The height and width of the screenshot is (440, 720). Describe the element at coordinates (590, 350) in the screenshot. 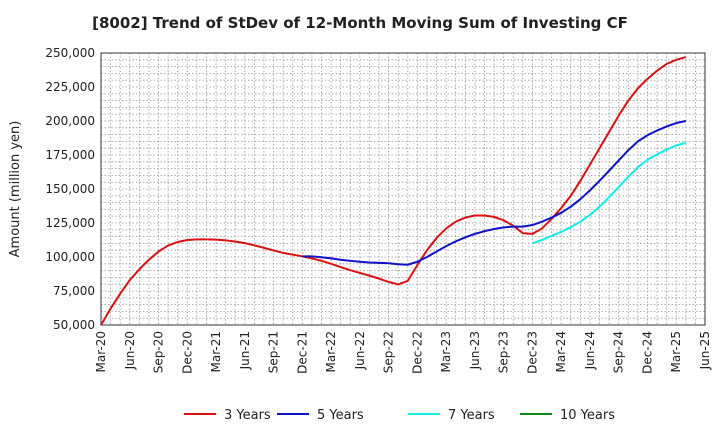

I see `x-tick-label: Jun-24` at that location.